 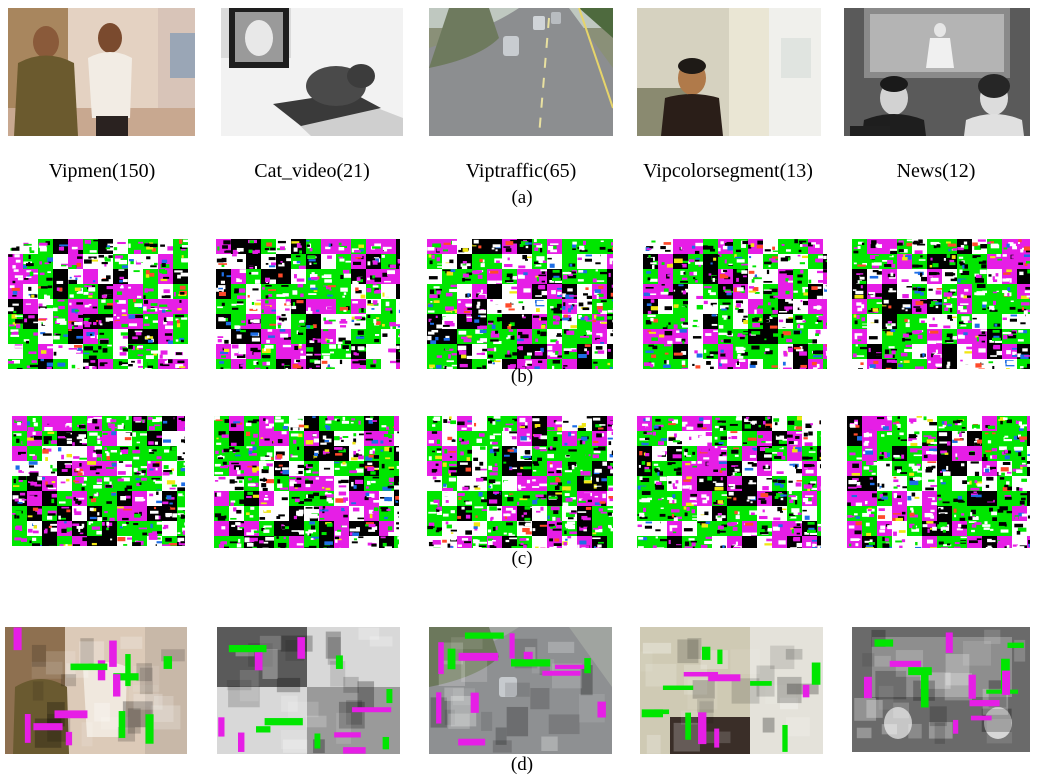 What do you see at coordinates (937, 72) in the screenshot?
I see `news-frame` at bounding box center [937, 72].